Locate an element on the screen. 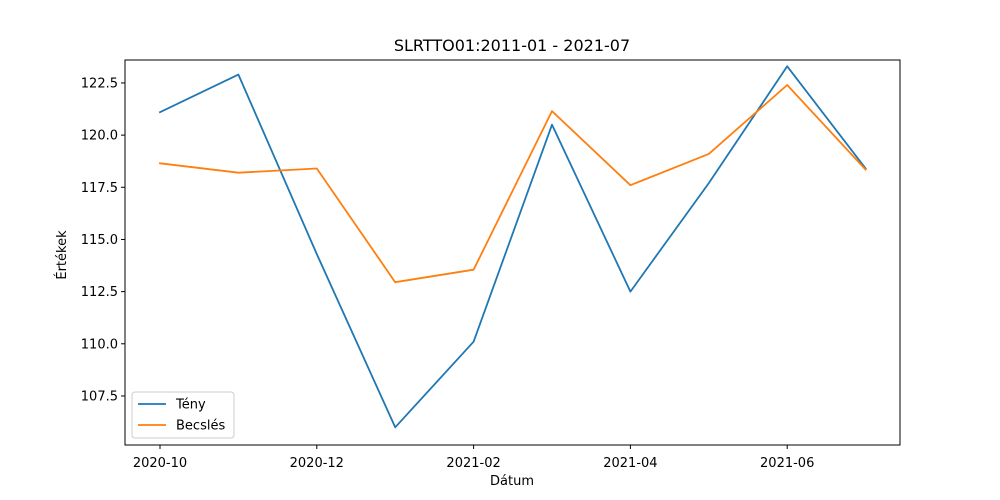 Image resolution: width=1000 pixels, height=500 pixels. x-tick-label: 2021-06 is located at coordinates (787, 463).